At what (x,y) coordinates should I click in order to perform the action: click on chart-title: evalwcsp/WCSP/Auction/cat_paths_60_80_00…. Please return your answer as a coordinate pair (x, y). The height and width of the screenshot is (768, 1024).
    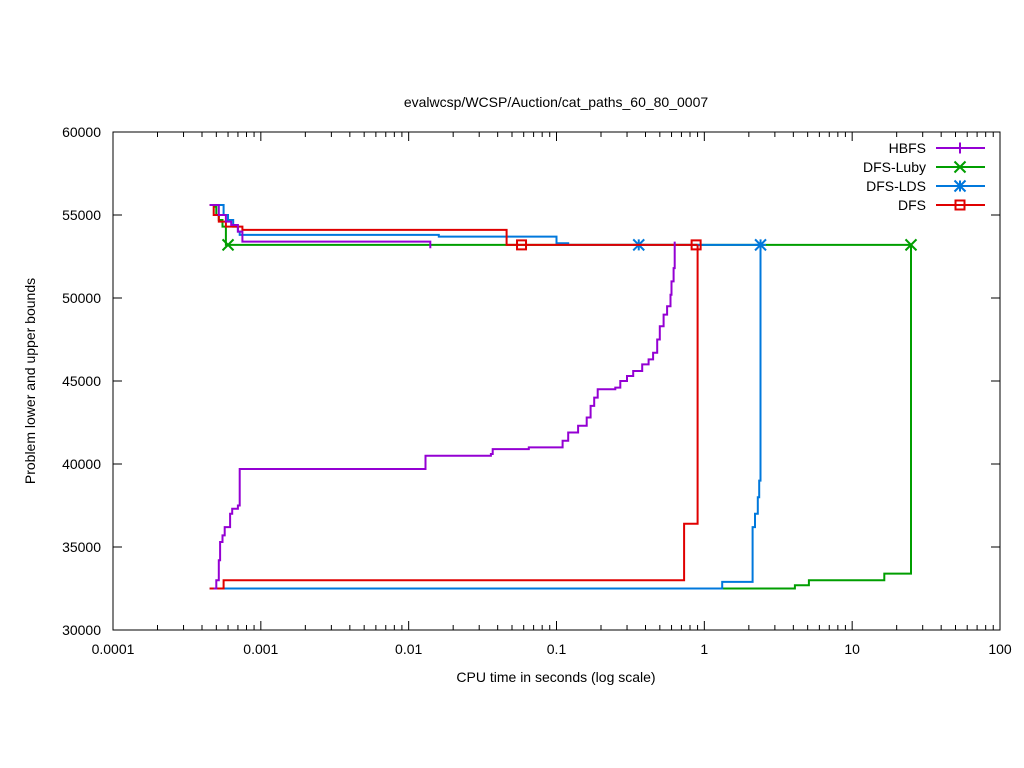
    Looking at the image, I should click on (556, 102).